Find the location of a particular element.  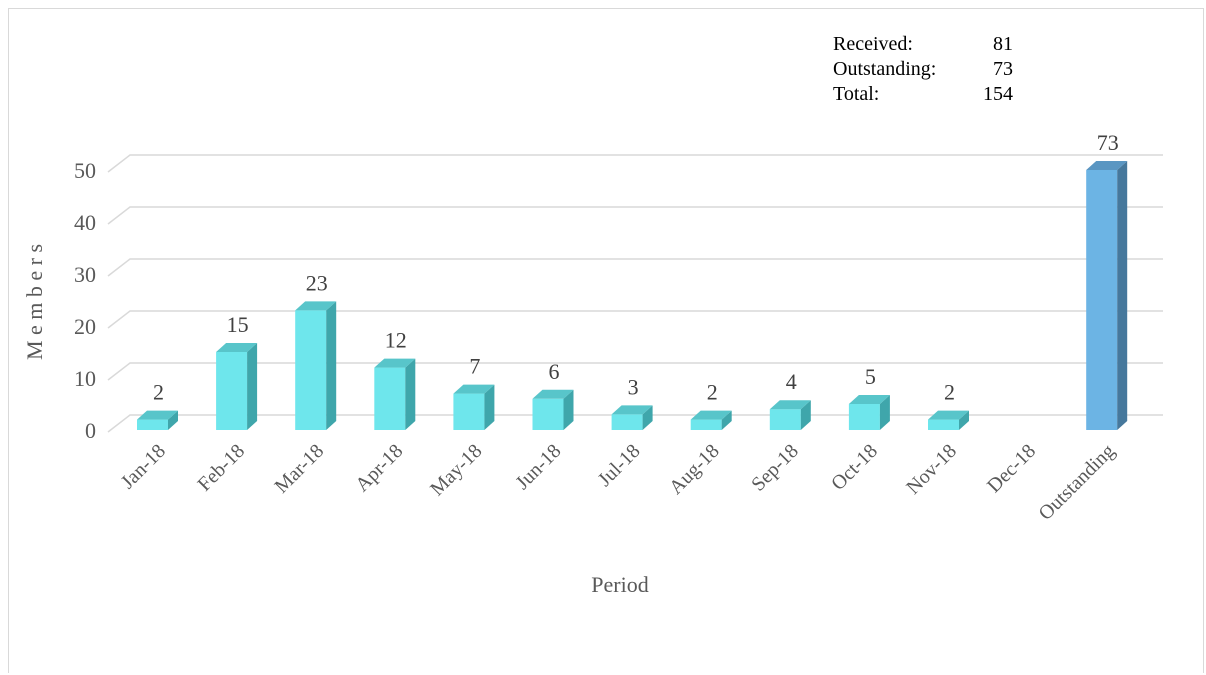

summary-received: Received: 81 is located at coordinates (923, 44).